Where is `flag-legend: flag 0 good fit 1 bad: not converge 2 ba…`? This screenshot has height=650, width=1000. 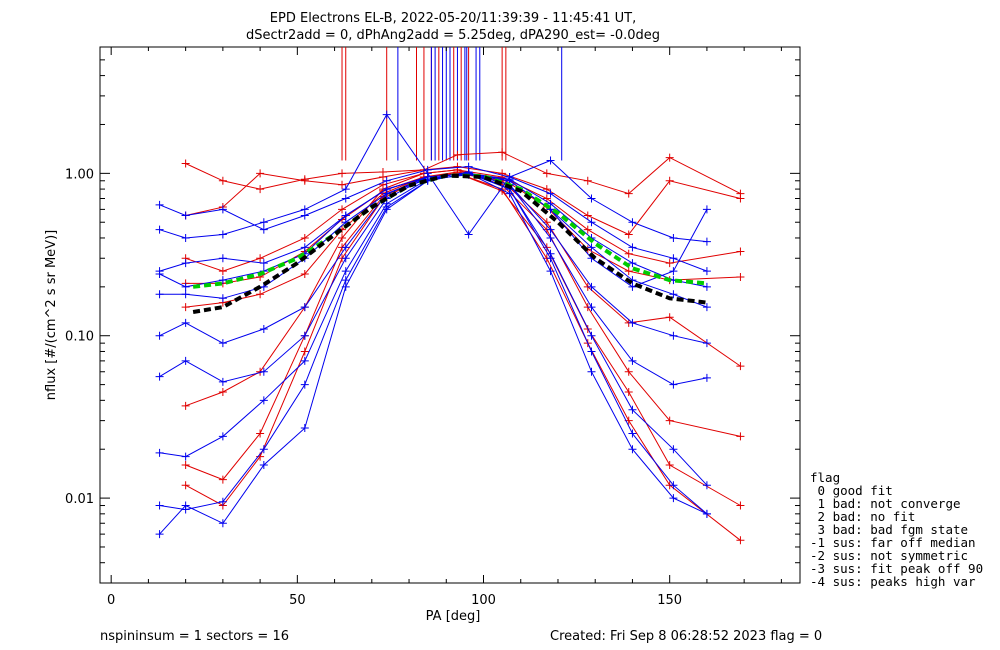
flag-legend: flag 0 good fit 1 bad: not converge 2 ba… is located at coordinates (896, 529).